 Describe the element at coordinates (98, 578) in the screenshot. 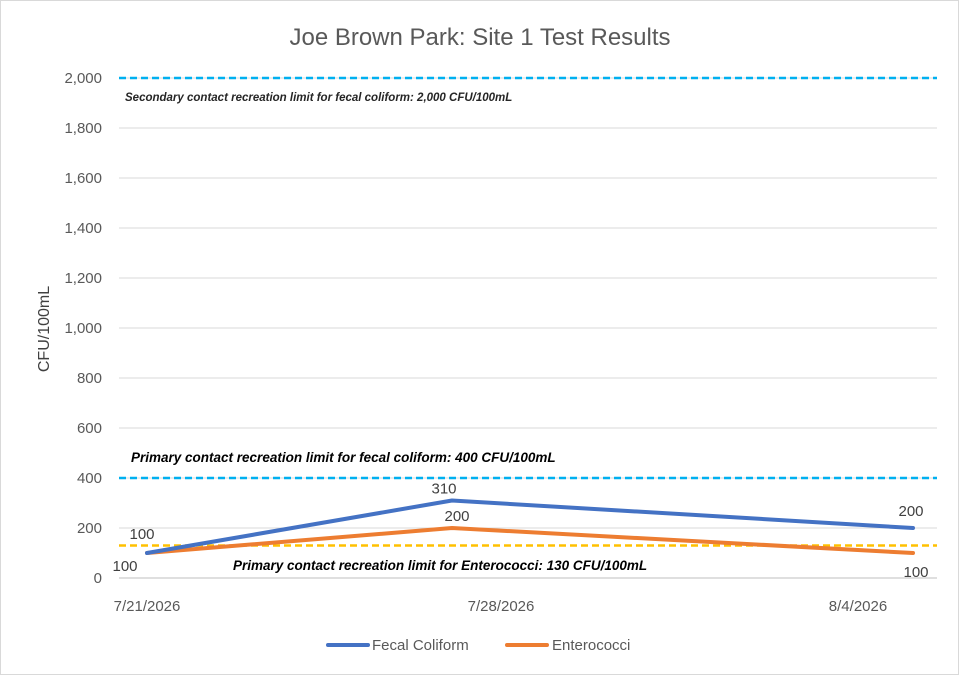

I see `y-tick-label: 0` at that location.